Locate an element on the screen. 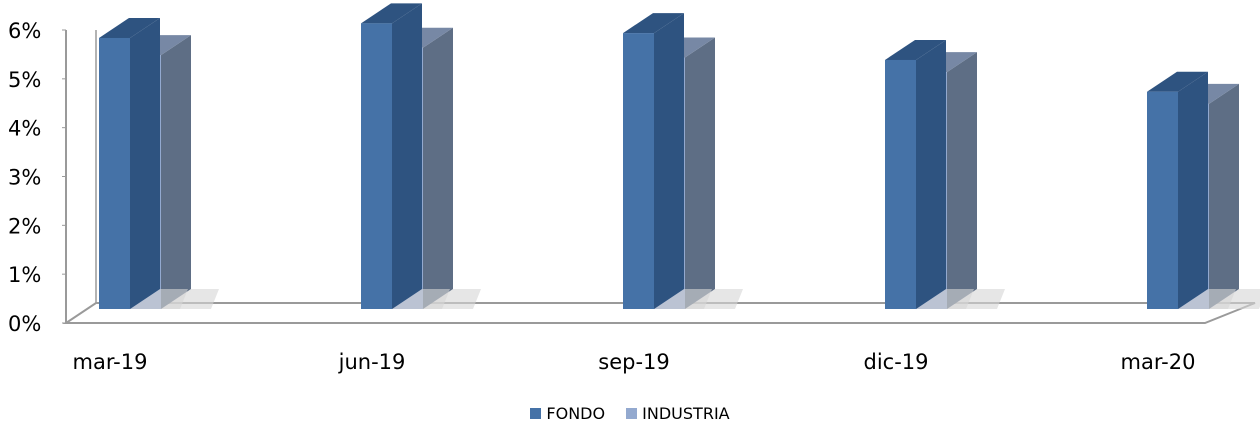 This screenshot has width=1260, height=428. legend-item-industria: INDUSTRIA is located at coordinates (678, 413).